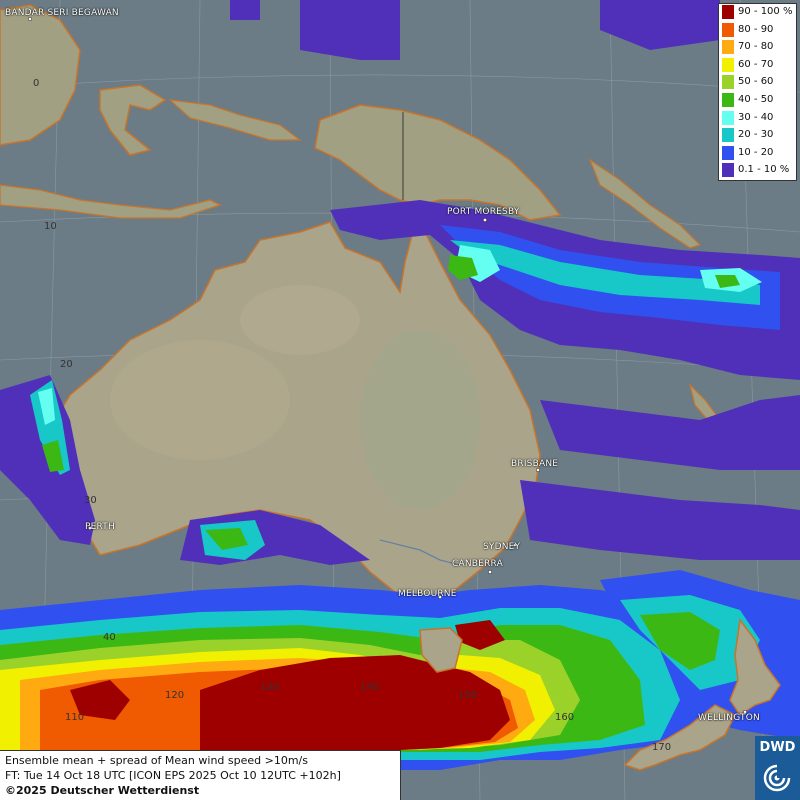  I want to click on legend-label: 10 - 20, so click(756, 152).